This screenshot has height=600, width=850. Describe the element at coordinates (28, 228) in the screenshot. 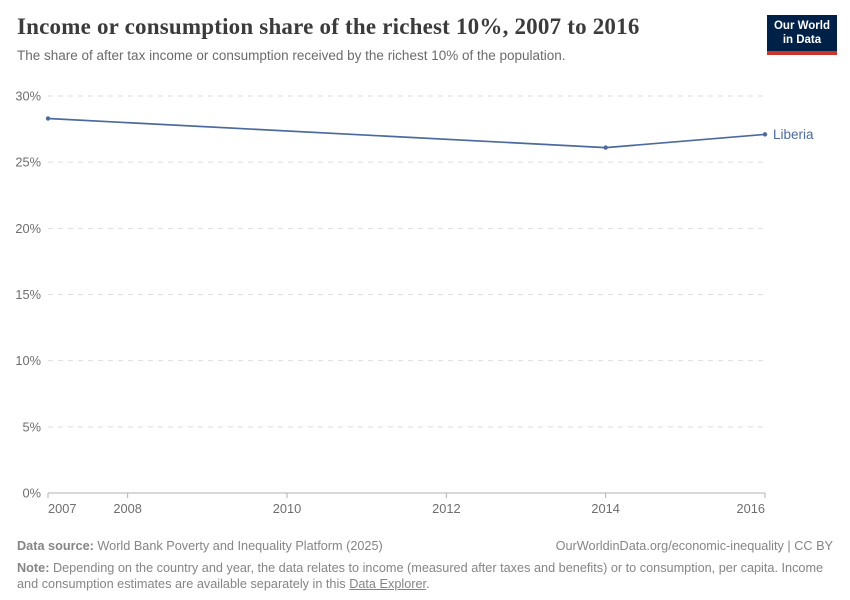

I see `y-axis-tick-label: 20%` at that location.